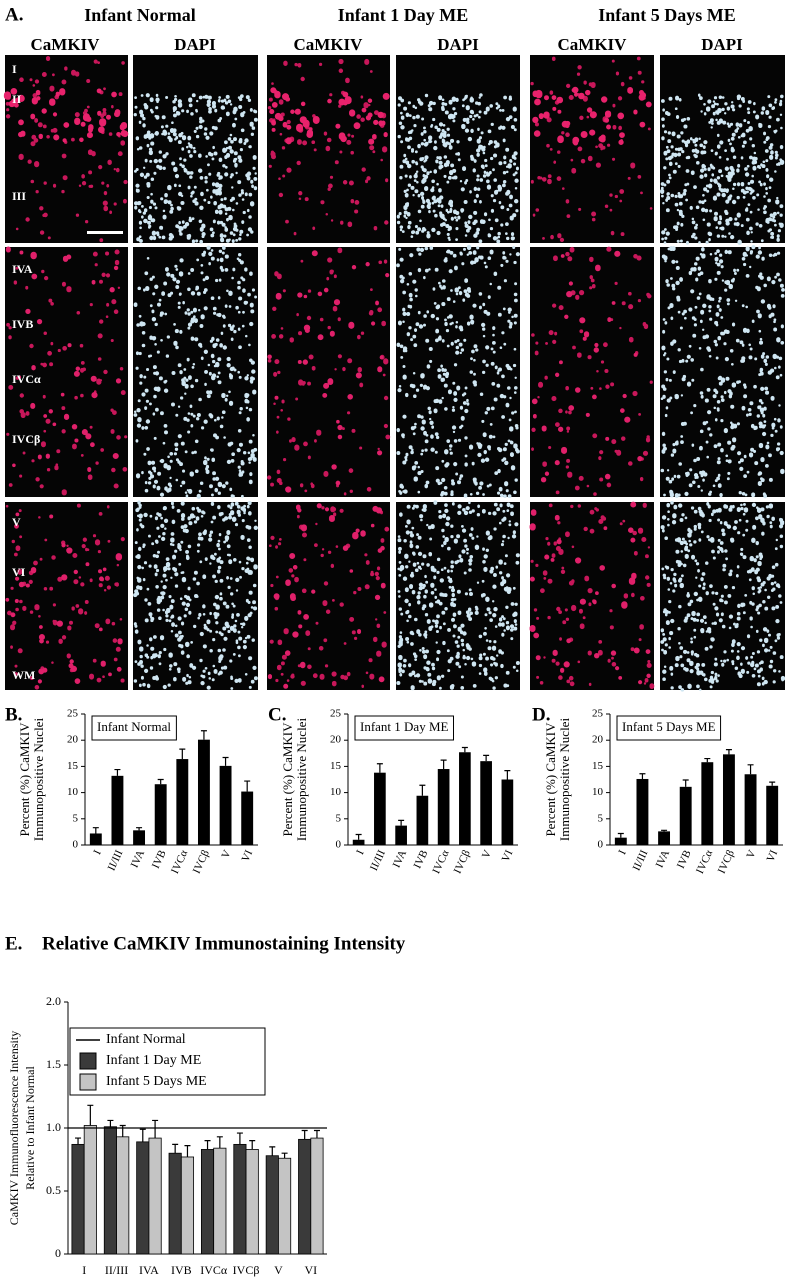 The height and width of the screenshot is (1280, 785). What do you see at coordinates (14, 1128) in the screenshot?
I see `y-axis-label: CaMKIV Immunofluorescence Intensity` at bounding box center [14, 1128].